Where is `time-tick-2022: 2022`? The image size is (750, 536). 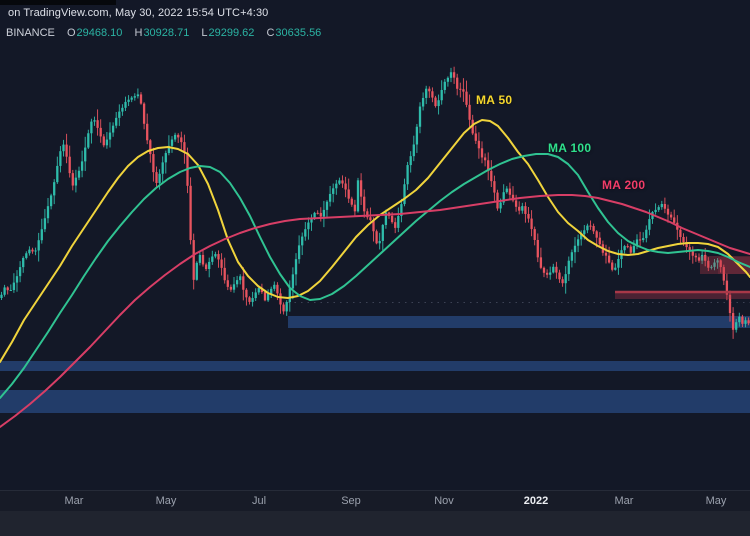
time-tick-2022: 2022 is located at coordinates (536, 501).